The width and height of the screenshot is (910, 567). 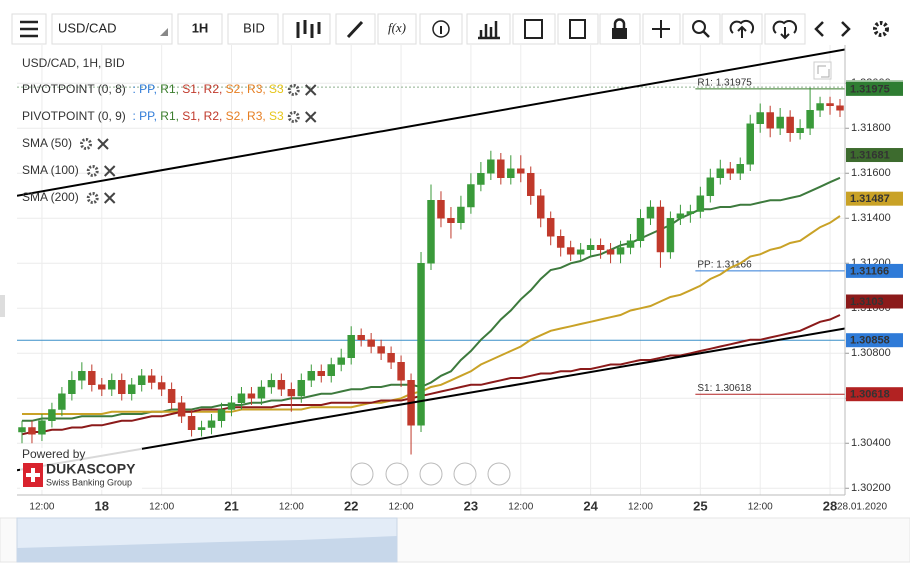 What do you see at coordinates (89, 482) in the screenshot?
I see `brand-tagline: Swiss Banking Group` at bounding box center [89, 482].